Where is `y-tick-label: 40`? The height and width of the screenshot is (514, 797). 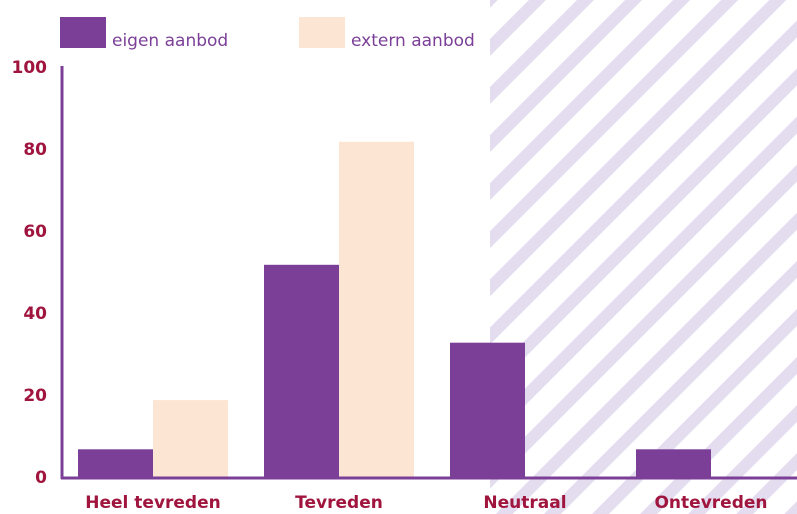 y-tick-label: 40 is located at coordinates (35, 314).